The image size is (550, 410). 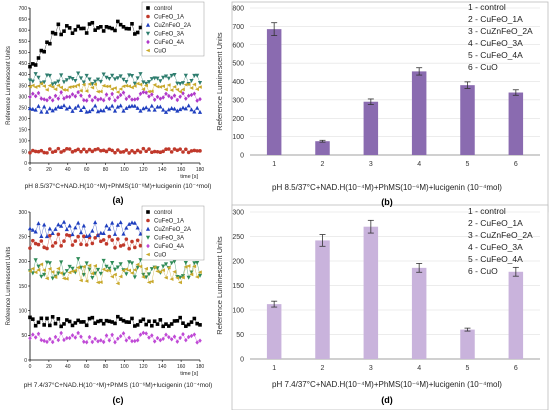 I want to click on y-tick-label: 300, so click(x=23, y=97).